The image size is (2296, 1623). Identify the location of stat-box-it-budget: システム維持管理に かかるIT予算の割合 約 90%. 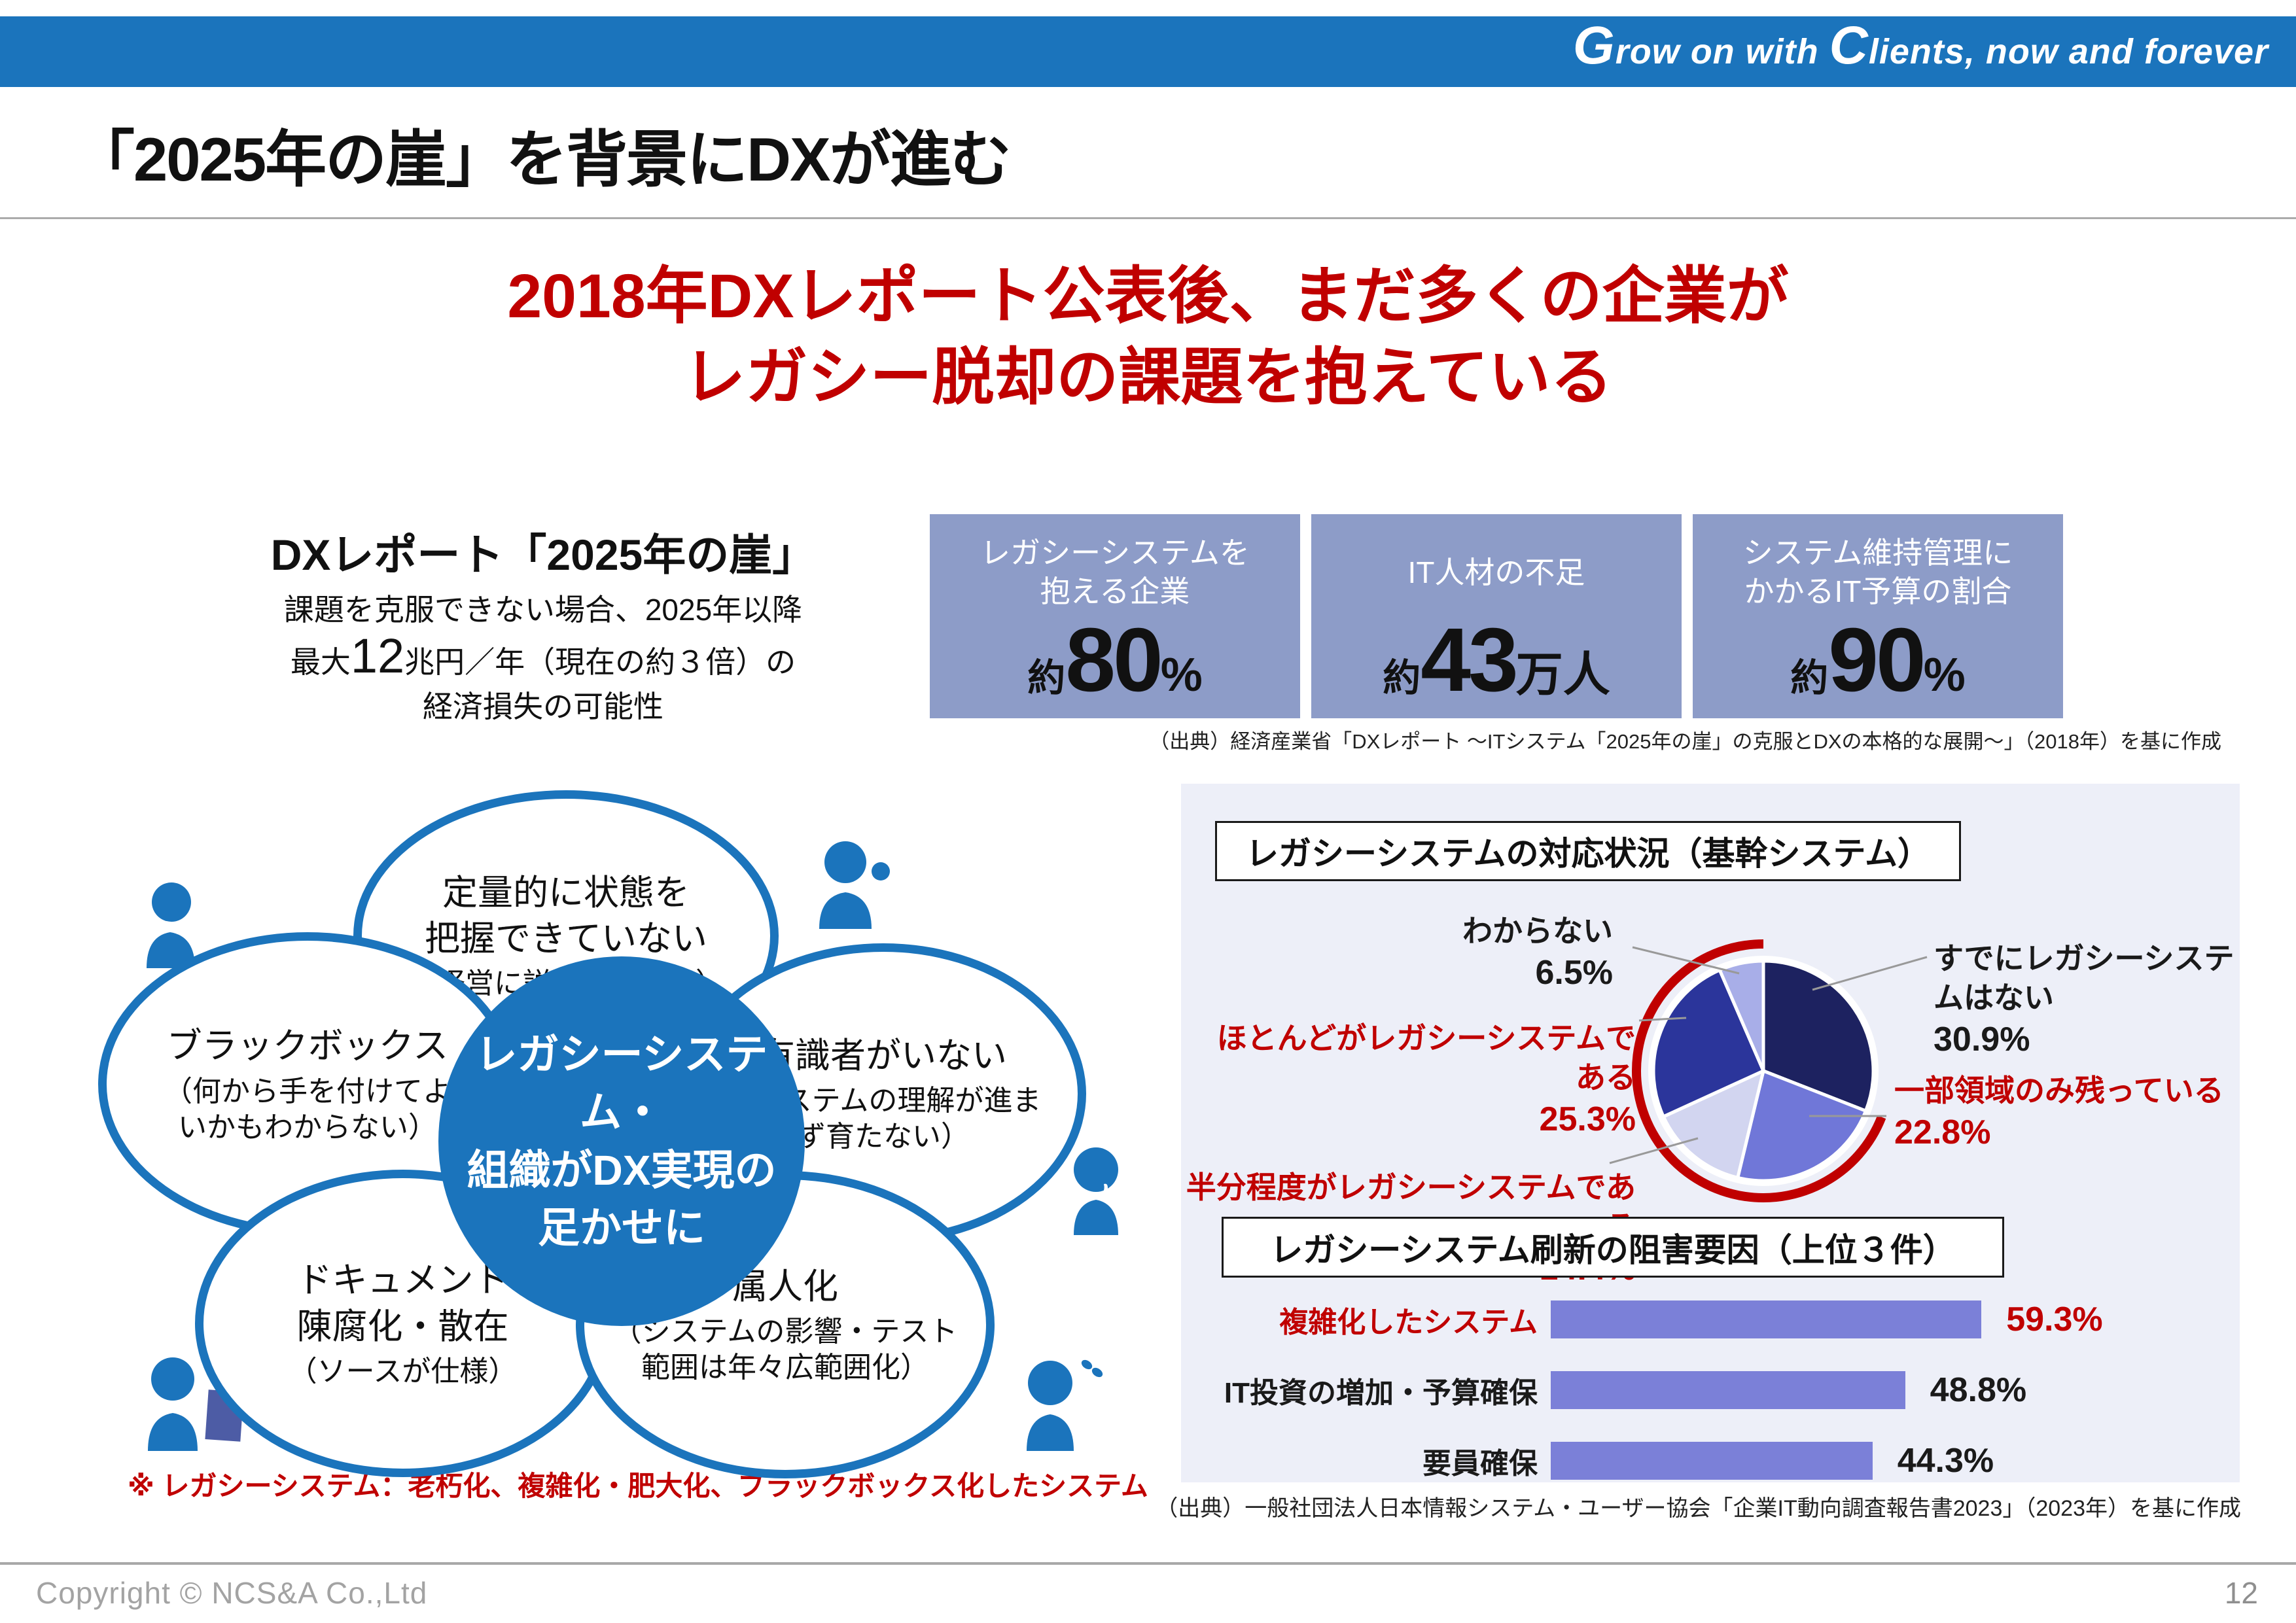
(1878, 616).